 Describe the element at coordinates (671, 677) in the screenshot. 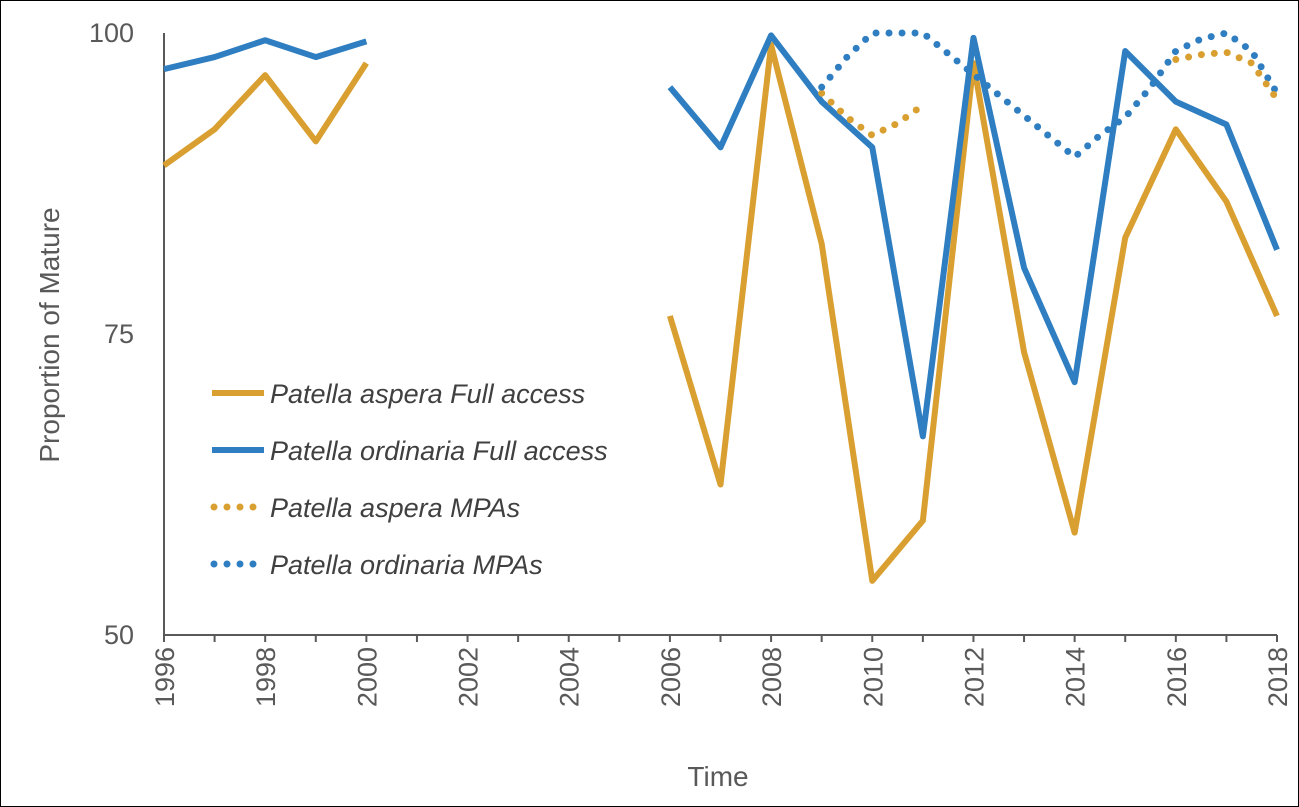

I see `x-tick-label: 2006` at that location.